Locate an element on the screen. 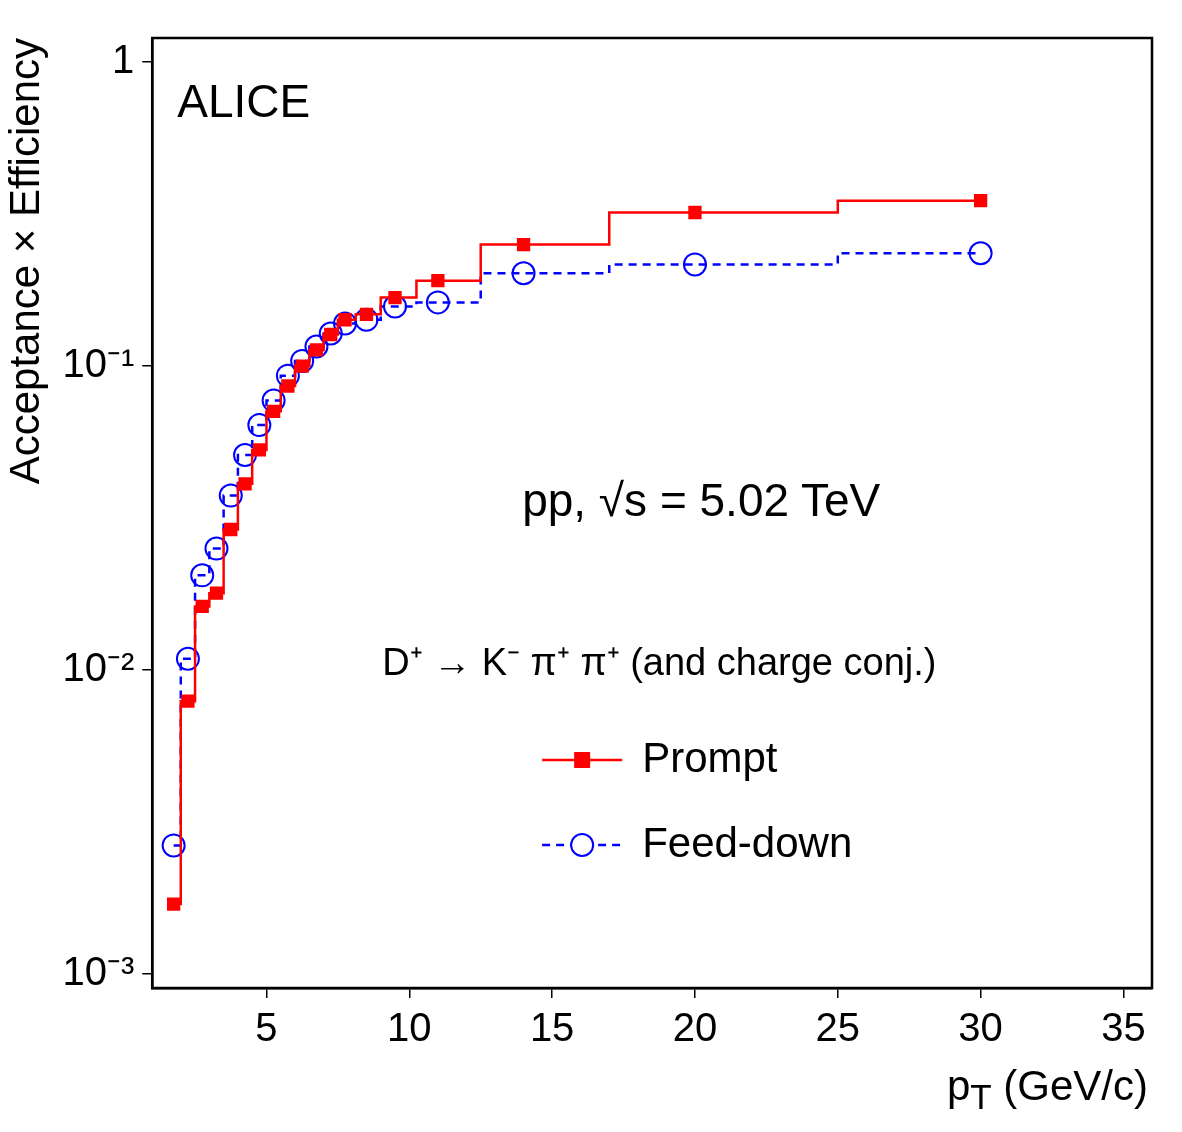 The width and height of the screenshot is (1182, 1132). x-tick-label: 35 is located at coordinates (1123, 1027).